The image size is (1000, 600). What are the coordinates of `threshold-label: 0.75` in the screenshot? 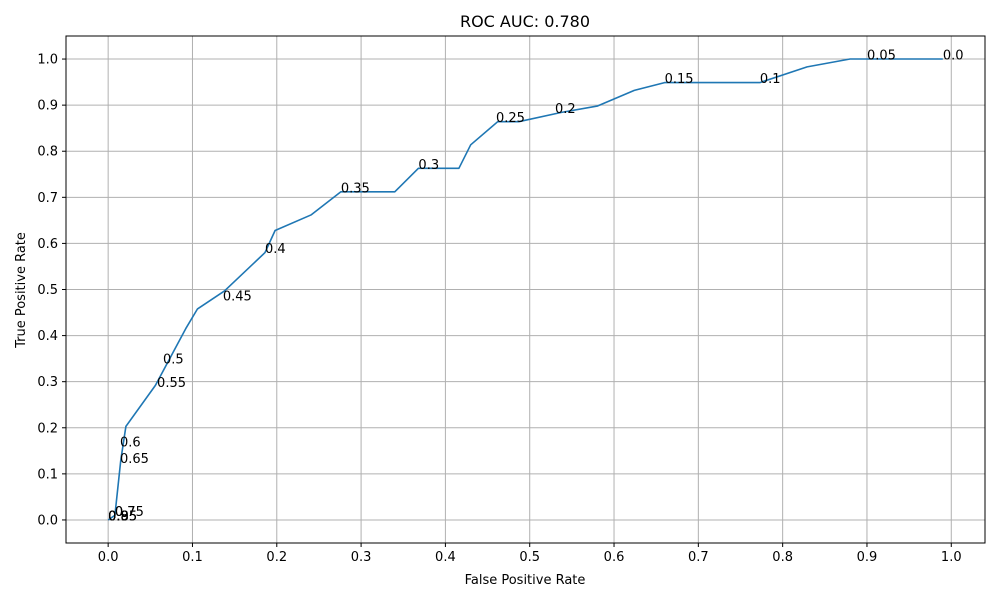 It's located at (129, 512).